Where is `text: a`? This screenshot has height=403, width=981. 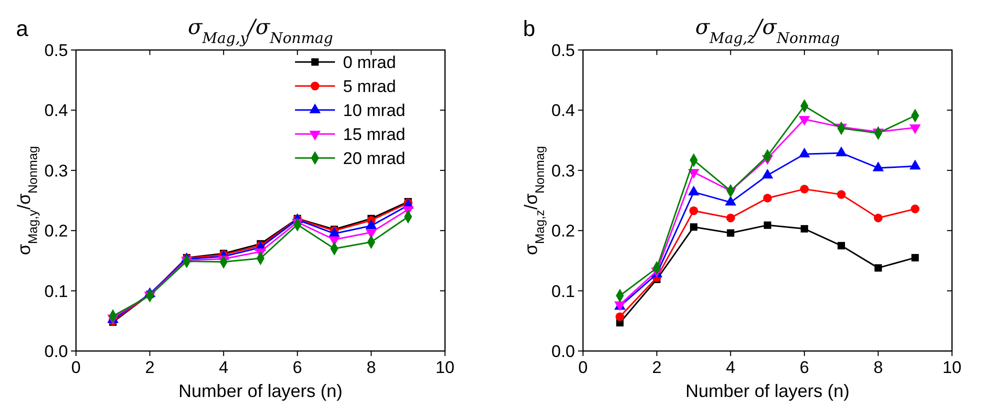
text: a is located at coordinates (22, 28).